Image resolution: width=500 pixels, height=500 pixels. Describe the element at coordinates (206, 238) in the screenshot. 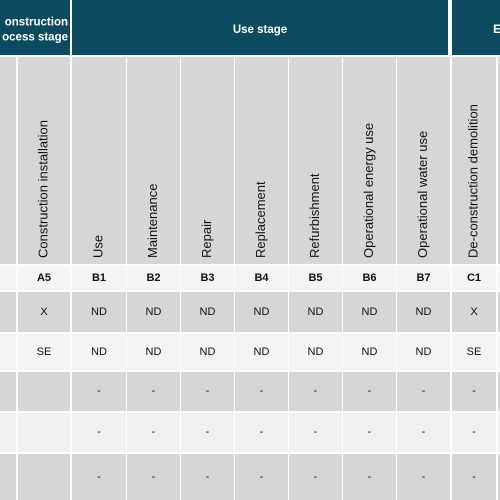

I see `column-name: Repair` at that location.